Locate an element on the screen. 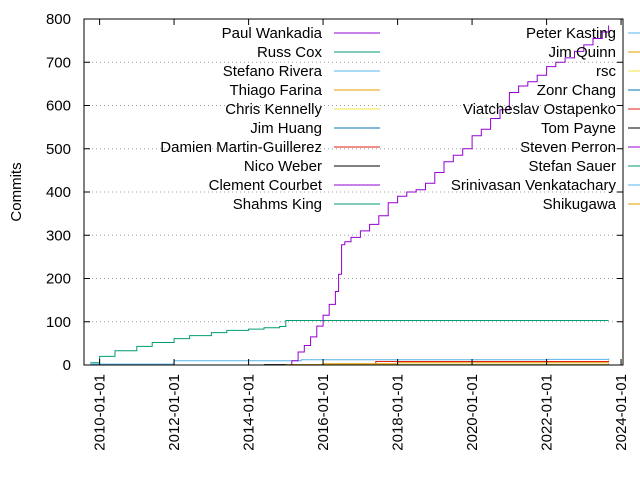 This screenshot has height=480, width=640. legend-label: Jim Huang is located at coordinates (286, 128).